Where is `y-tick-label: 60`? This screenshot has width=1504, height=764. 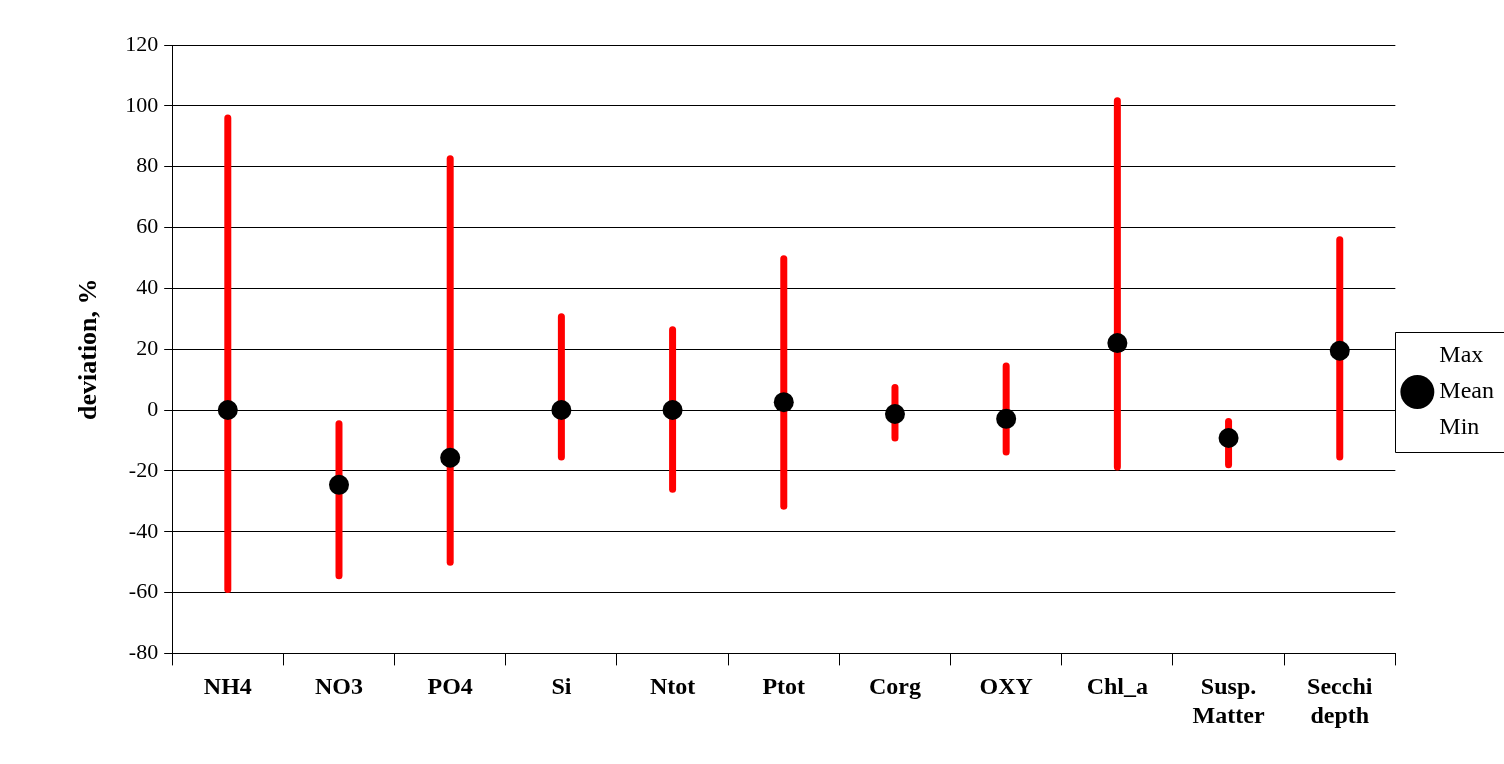
y-tick-label: 60 is located at coordinates (147, 226).